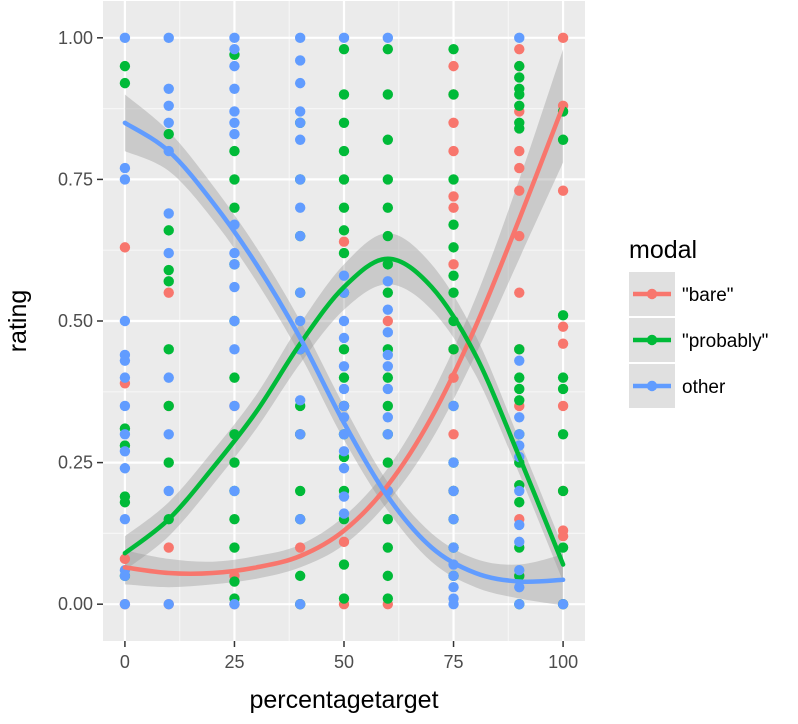 The height and width of the screenshot is (724, 798). What do you see at coordinates (234, 662) in the screenshot?
I see `x-tick-label: 25` at bounding box center [234, 662].